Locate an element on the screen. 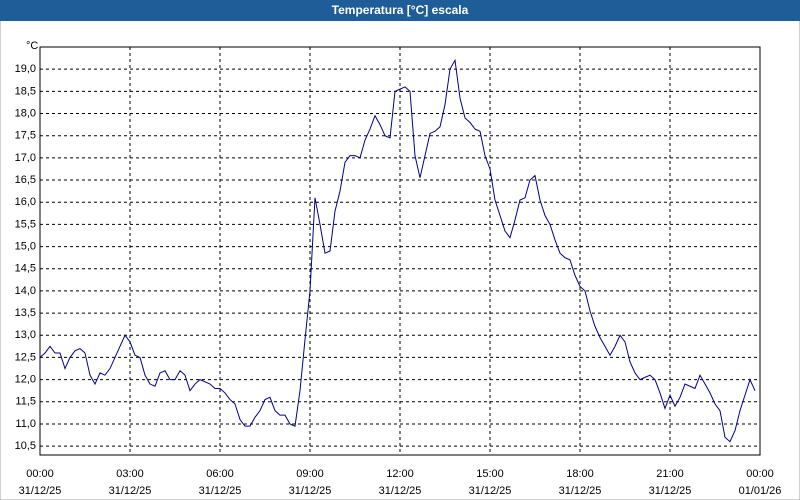 The width and height of the screenshot is (800, 500). title-bar is located at coordinates (400, 10).